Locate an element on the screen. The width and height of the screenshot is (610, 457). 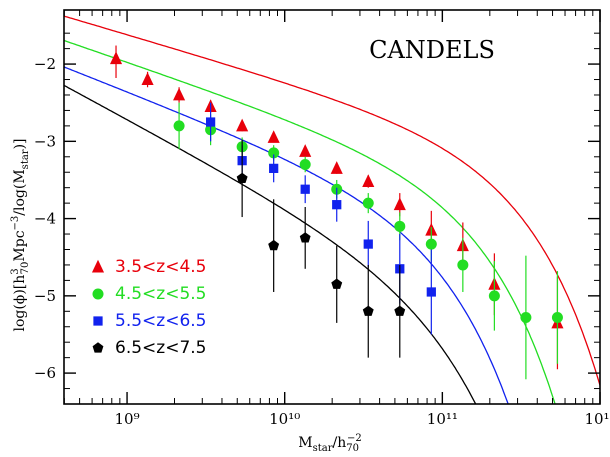
legend: 3.5<z<4.5 4.5<z<5.5 5.5<z<6.5 6.5<z<7.5 is located at coordinates (148, 307).